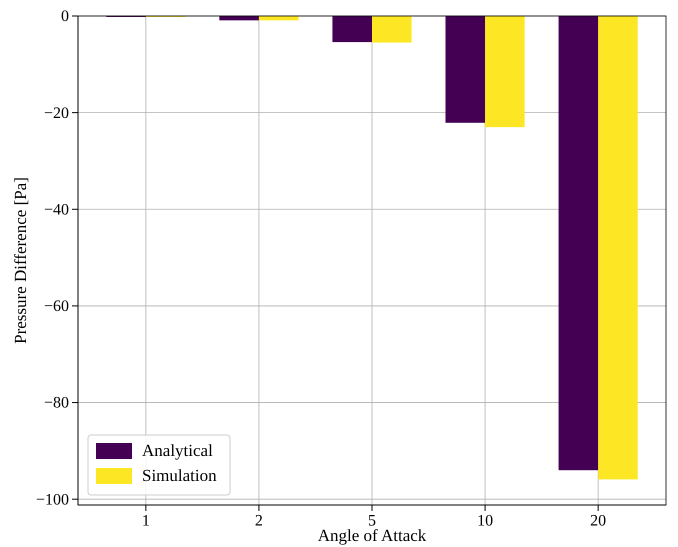 This screenshot has height=547, width=678. Describe the element at coordinates (598, 521) in the screenshot. I see `x-tick-label: 20` at that location.